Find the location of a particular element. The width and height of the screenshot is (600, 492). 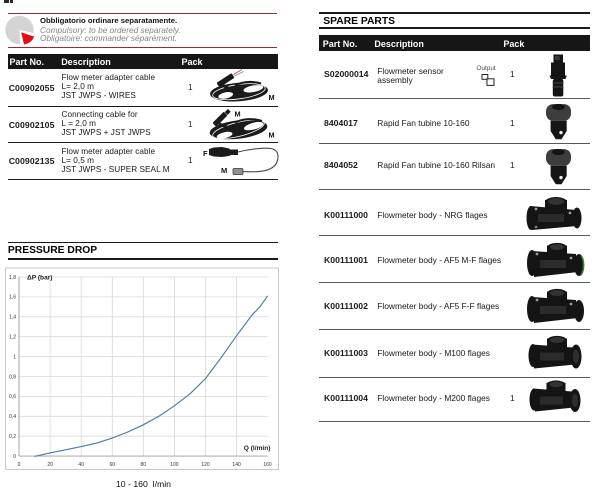

svg-text: ΔP (bar) is located at coordinates (40, 278).